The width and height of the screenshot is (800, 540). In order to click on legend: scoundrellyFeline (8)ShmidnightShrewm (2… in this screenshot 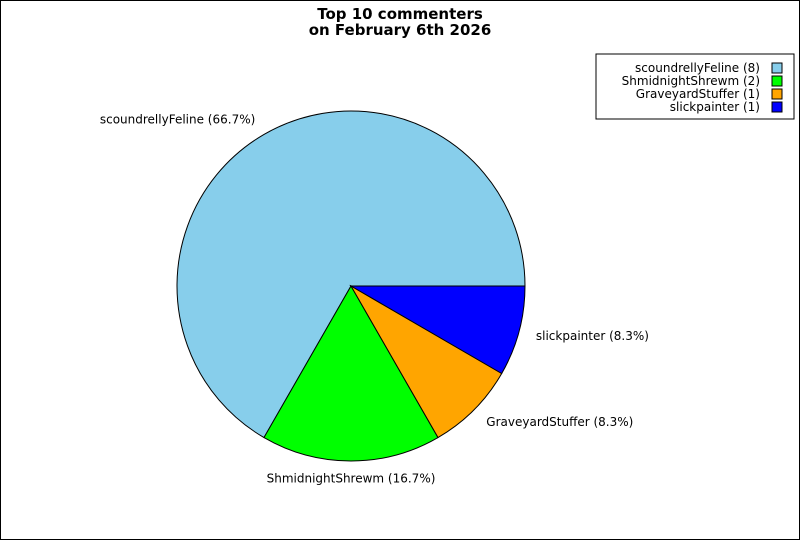, I will do `click(695, 86)`.